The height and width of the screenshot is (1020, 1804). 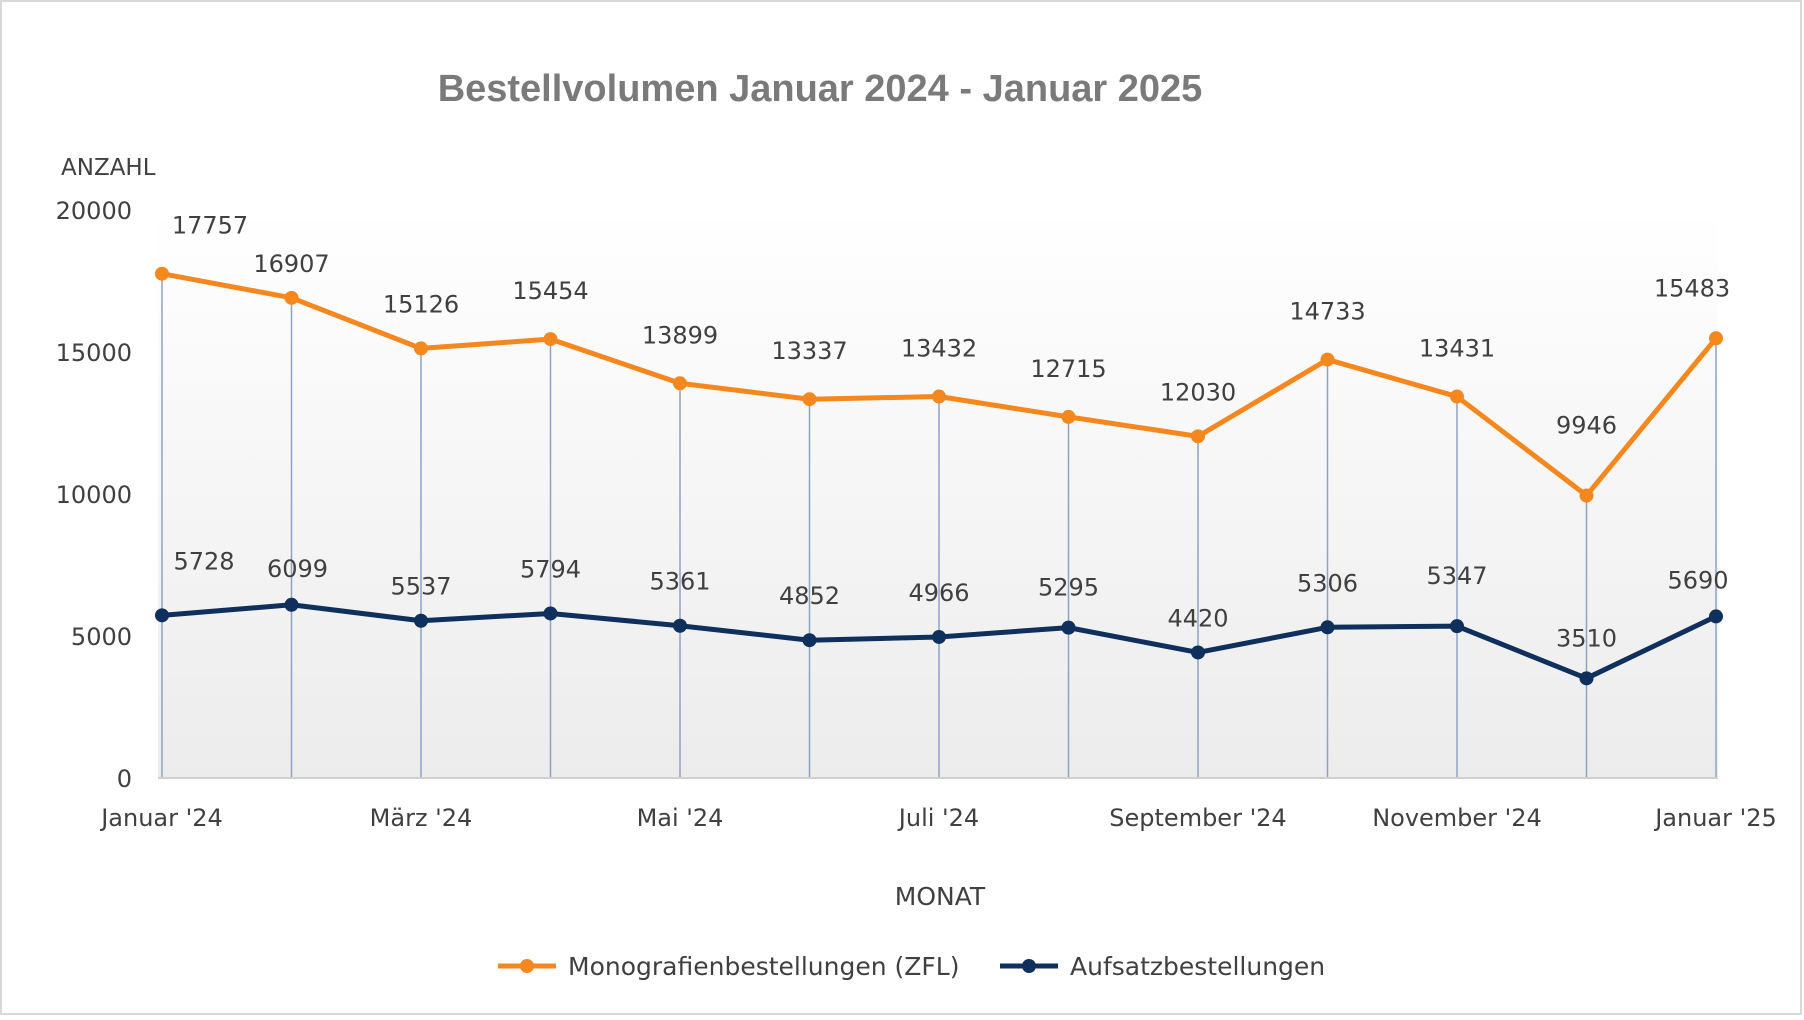 What do you see at coordinates (680, 818) in the screenshot?
I see `x-tick-label: Mai '24` at bounding box center [680, 818].